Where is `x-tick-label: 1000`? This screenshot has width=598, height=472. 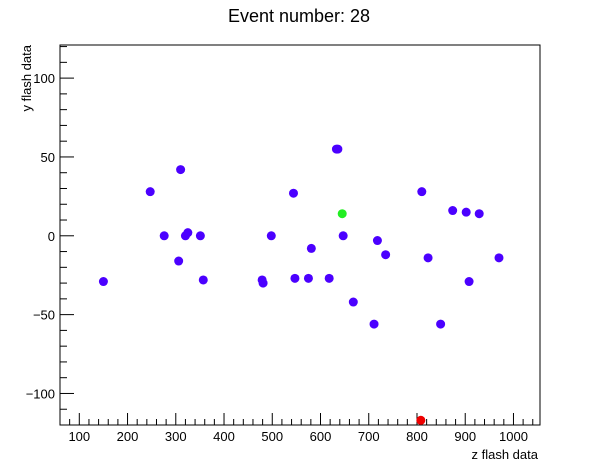 x-tick-label: 1000 is located at coordinates (513, 436).